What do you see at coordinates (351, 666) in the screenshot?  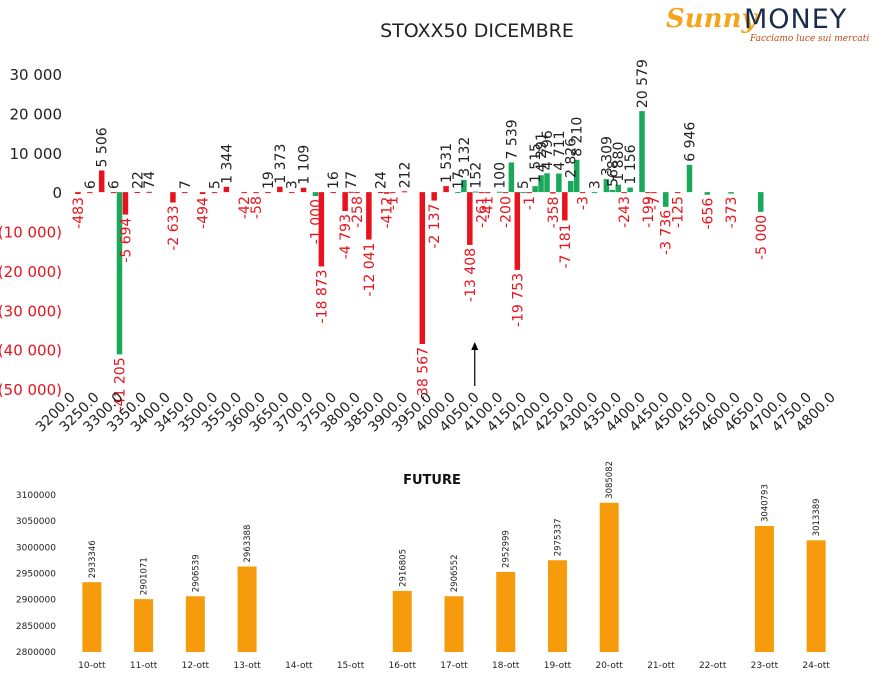 I see `x-tick-label: 15-ott` at bounding box center [351, 666].